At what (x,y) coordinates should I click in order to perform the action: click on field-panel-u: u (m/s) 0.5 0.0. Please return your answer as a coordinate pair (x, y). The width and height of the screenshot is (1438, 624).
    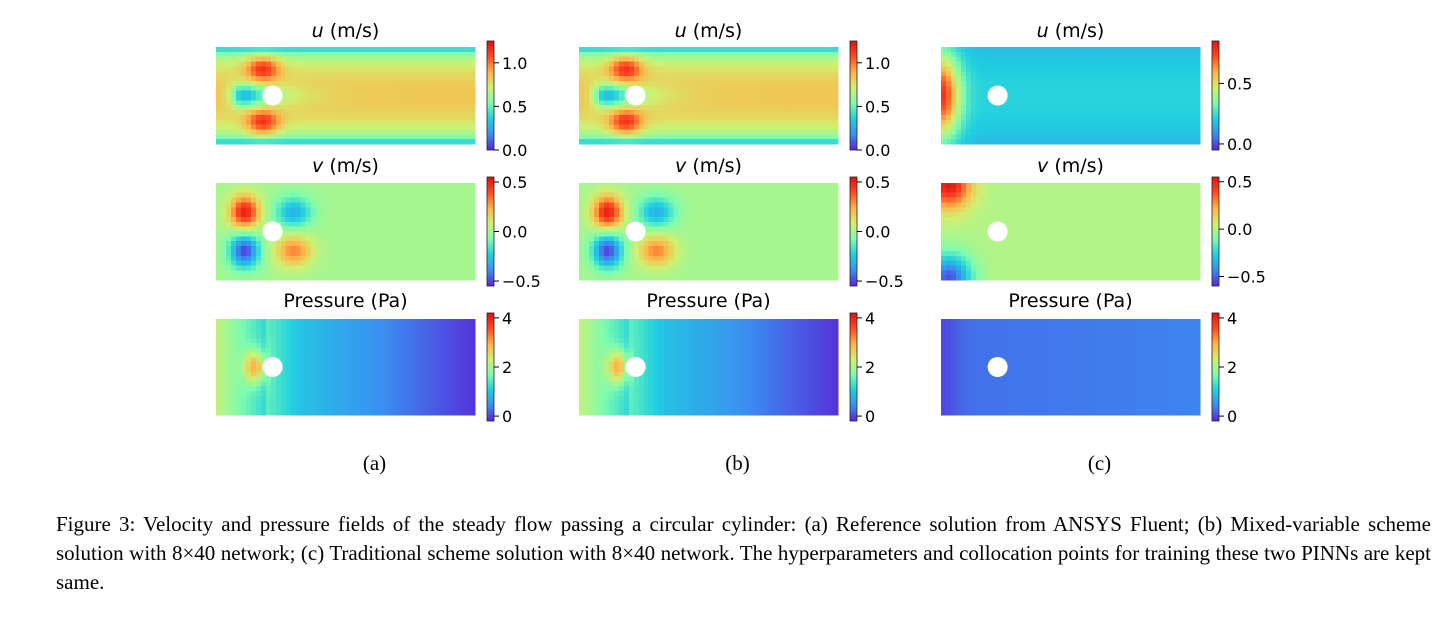
    Looking at the image, I should click on (1096, 87).